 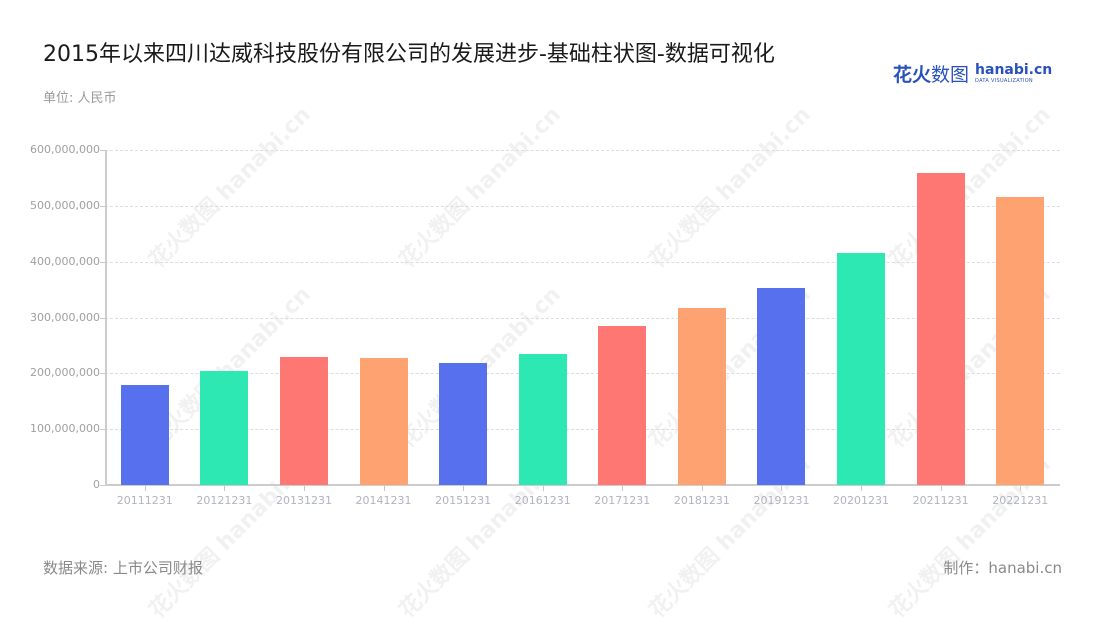 I want to click on maker-credit: 制作：hanabi.cn, so click(x=1002, y=568).